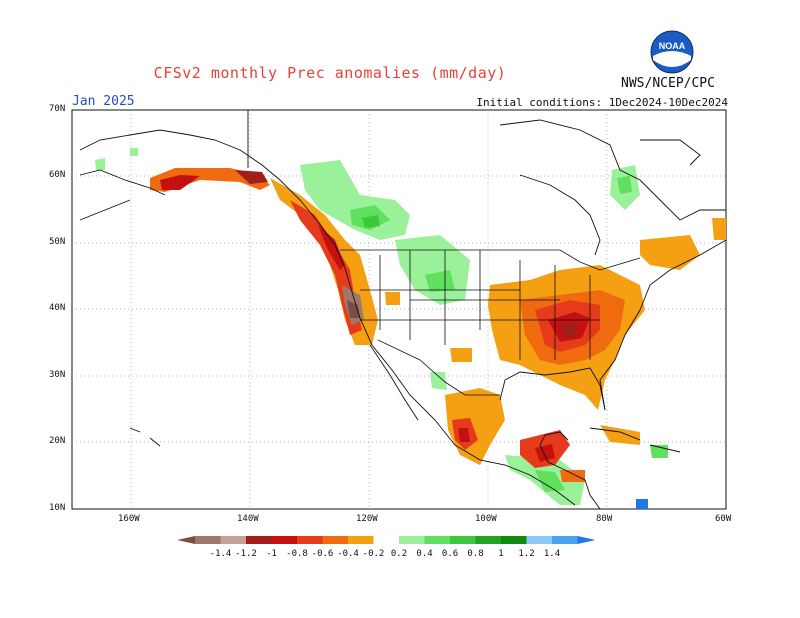 This screenshot has width=800, height=618. I want to click on colorbar-label: 1.2, so click(526, 554).